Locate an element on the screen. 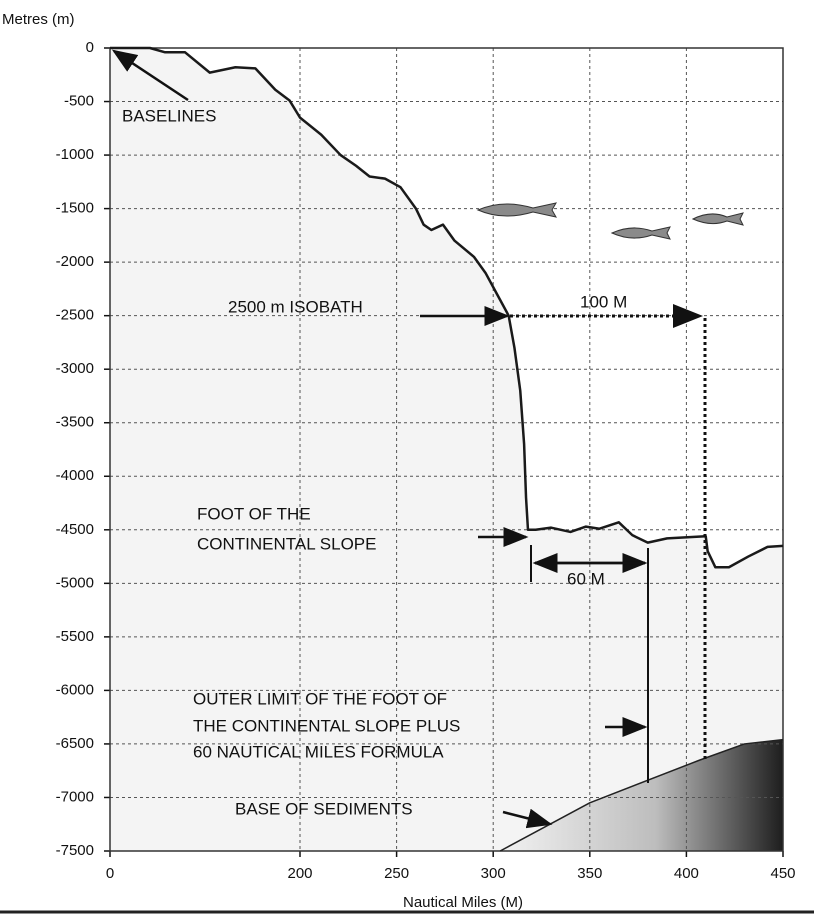  annotation: 2500 m ISOBATH is located at coordinates (295, 306).